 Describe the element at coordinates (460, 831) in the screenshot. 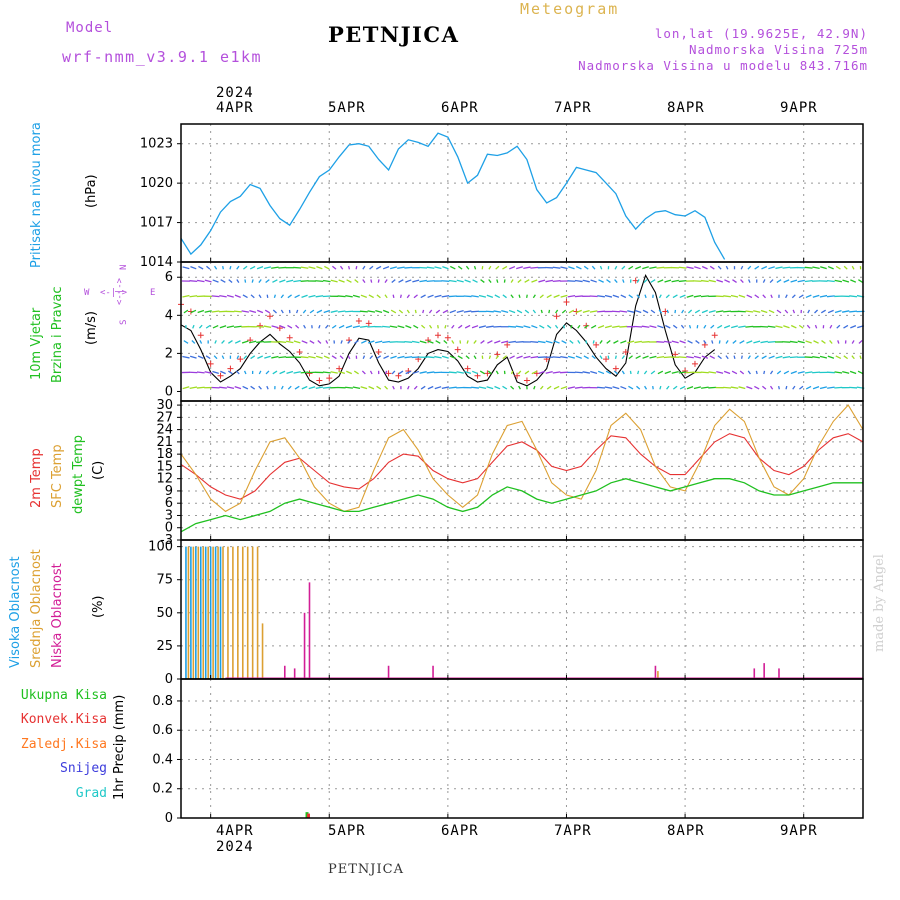

I see `day-bottom-2: 6APR` at that location.